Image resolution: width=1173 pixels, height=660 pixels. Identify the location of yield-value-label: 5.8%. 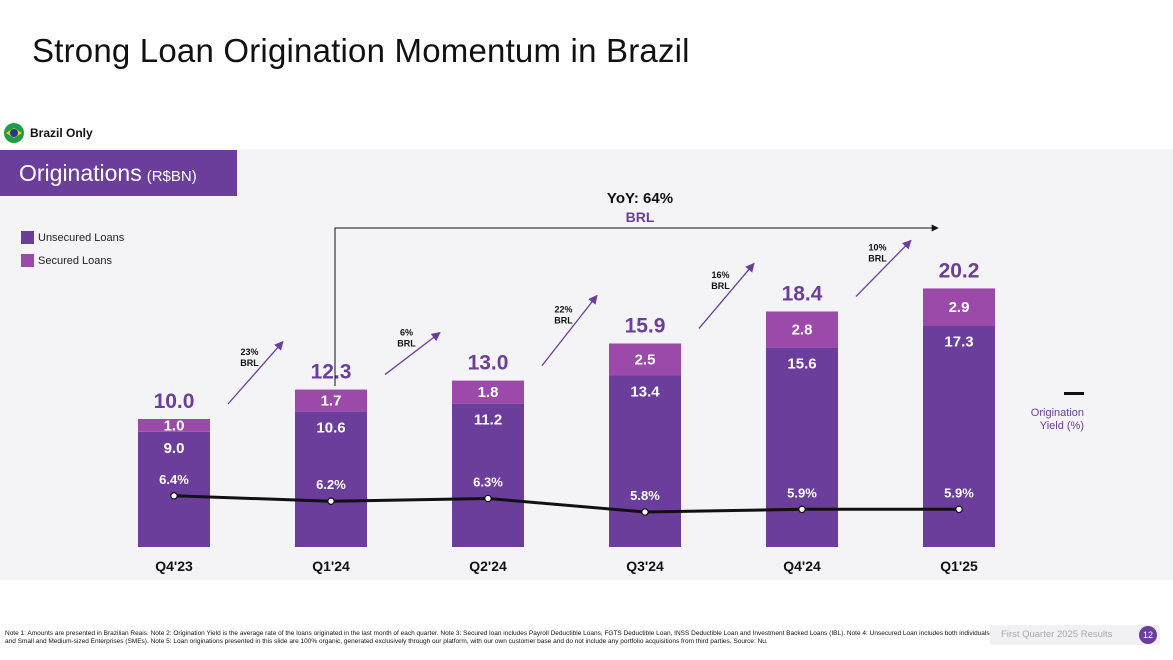
(645, 495).